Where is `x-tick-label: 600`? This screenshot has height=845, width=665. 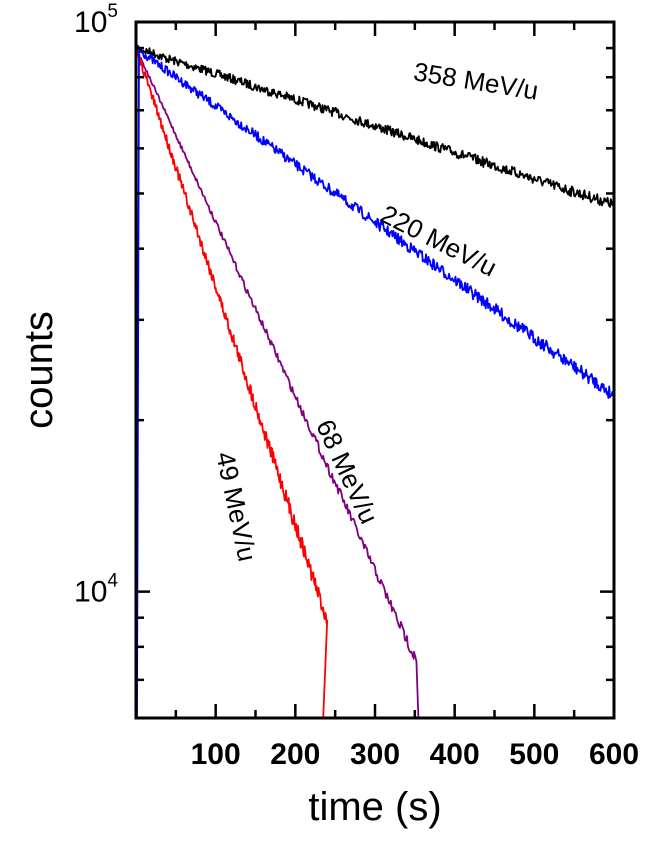 x-tick-label: 600 is located at coordinates (614, 754).